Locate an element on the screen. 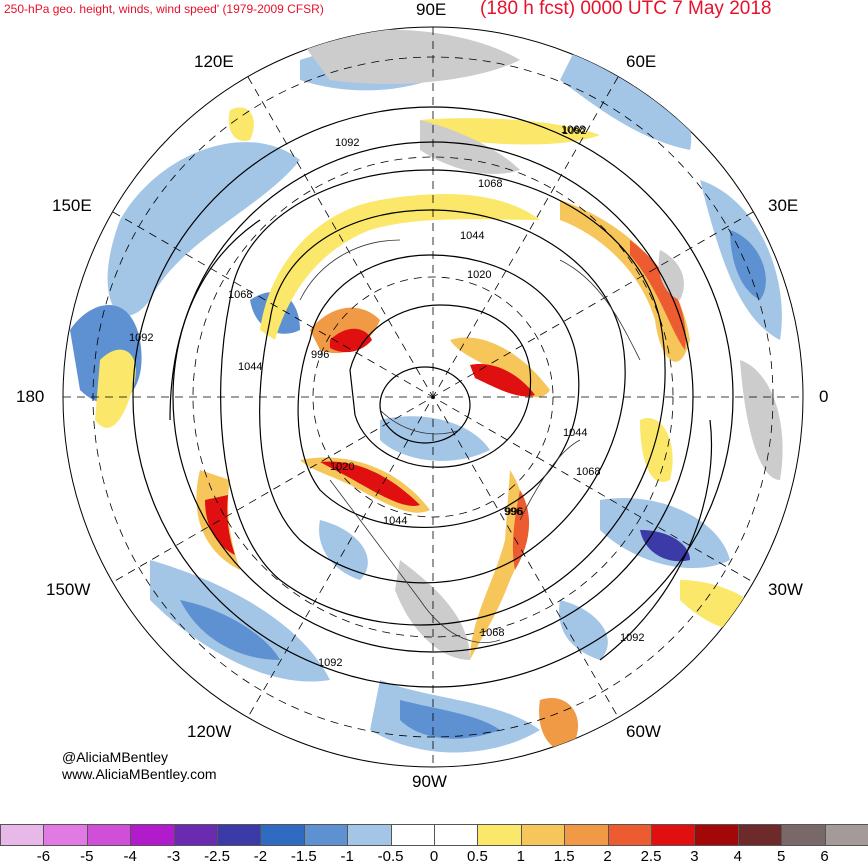 This screenshot has width=868, height=865. colorbar-tick-label: 0.5 is located at coordinates (477, 856).